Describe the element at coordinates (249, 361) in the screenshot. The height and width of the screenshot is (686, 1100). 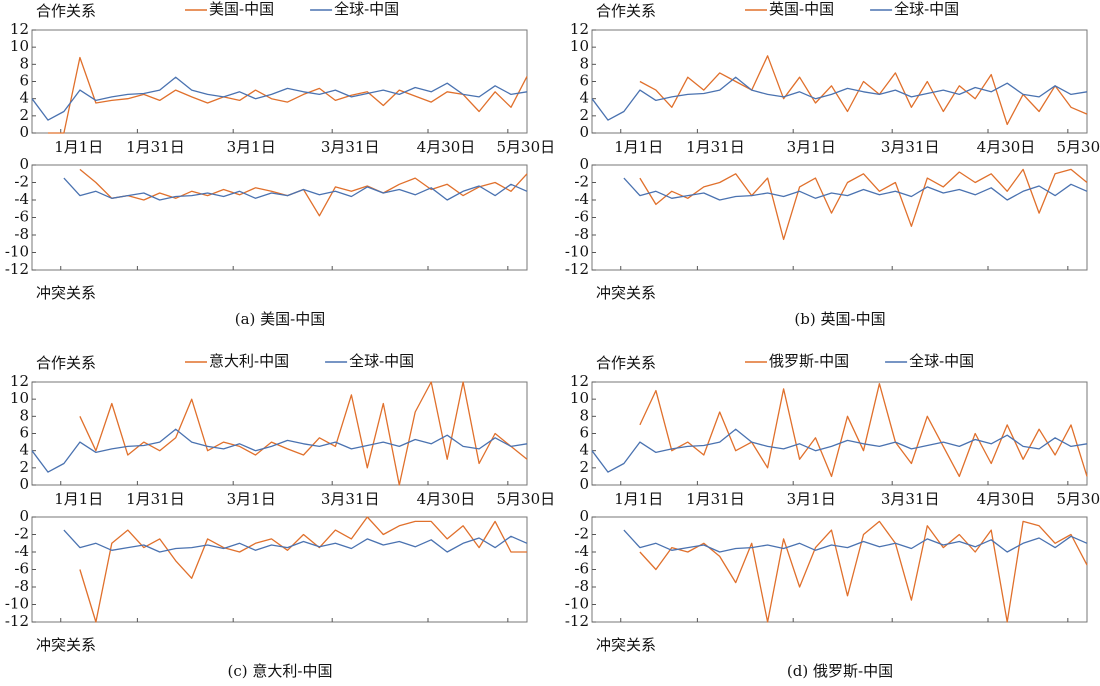
I see `legend-label: 意大利-中国` at that location.